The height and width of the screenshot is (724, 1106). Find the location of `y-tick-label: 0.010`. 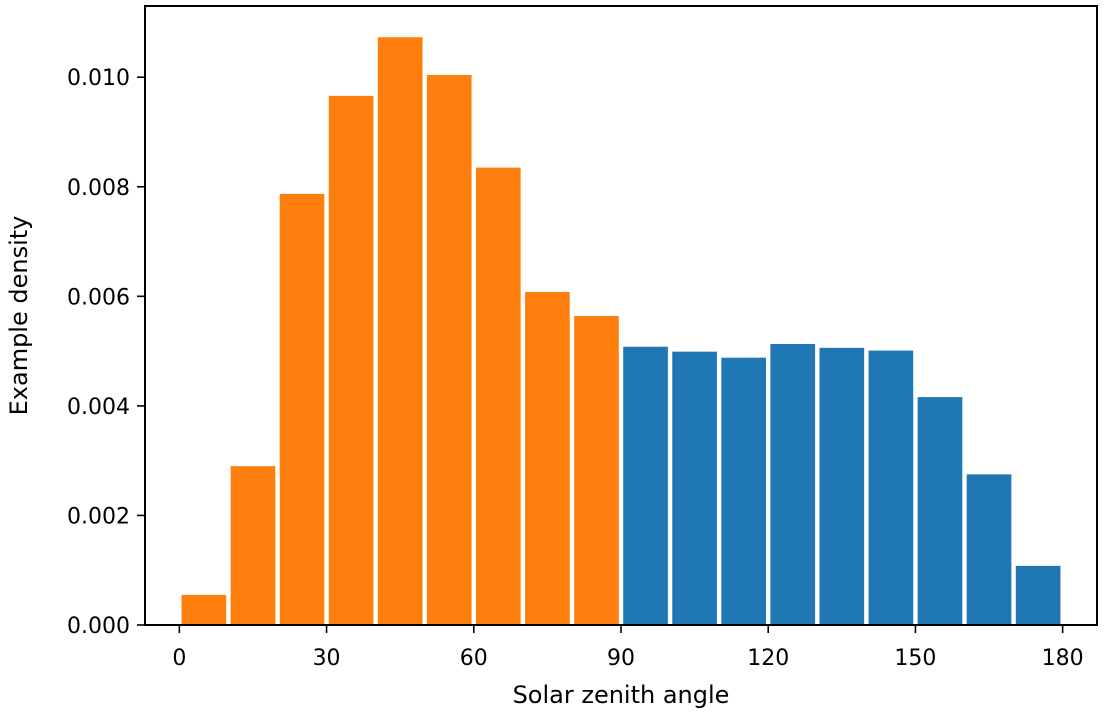

y-tick-label: 0.010 is located at coordinates (98, 78).